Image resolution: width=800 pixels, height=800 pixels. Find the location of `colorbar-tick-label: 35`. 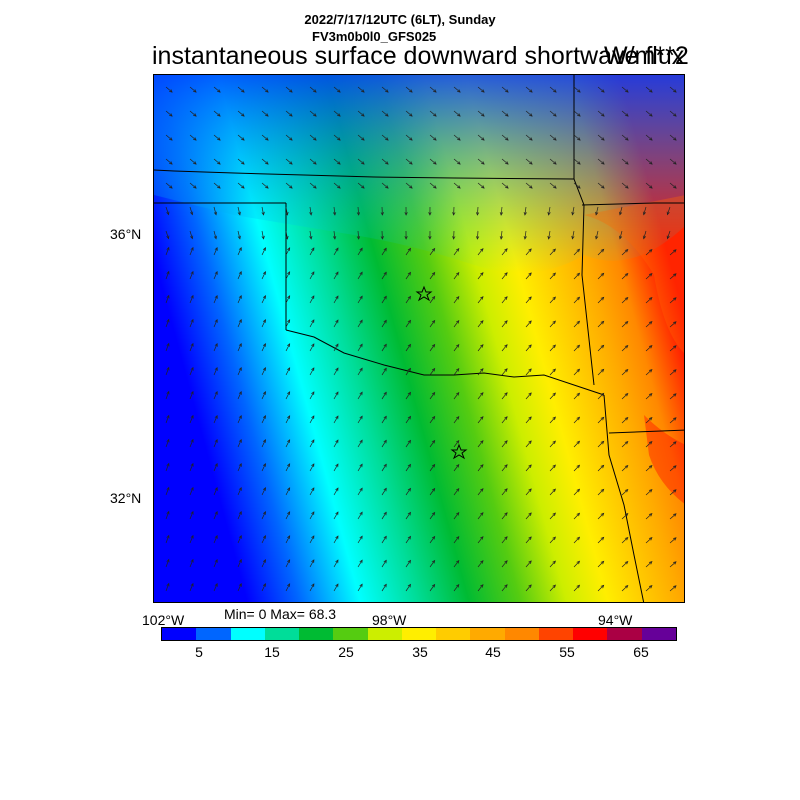

colorbar-tick-label: 35 is located at coordinates (420, 652).